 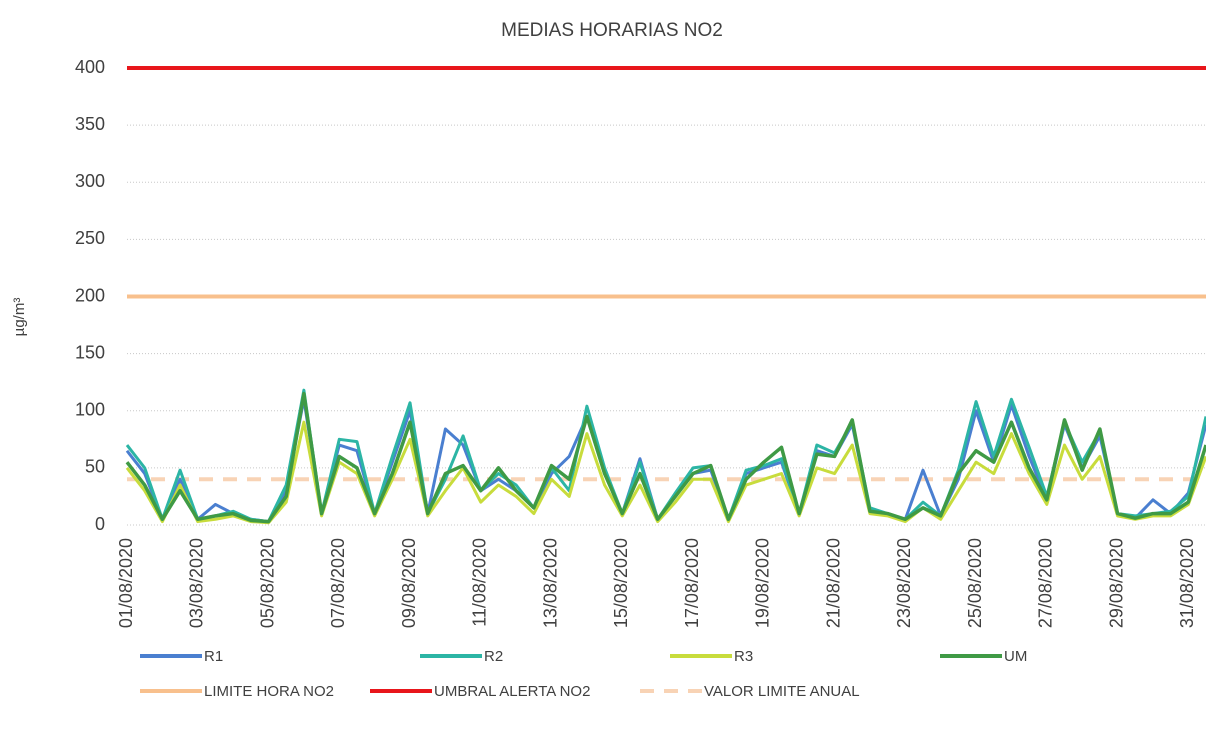 I want to click on x-tick-label: 09/08/2020, so click(x=409, y=583).